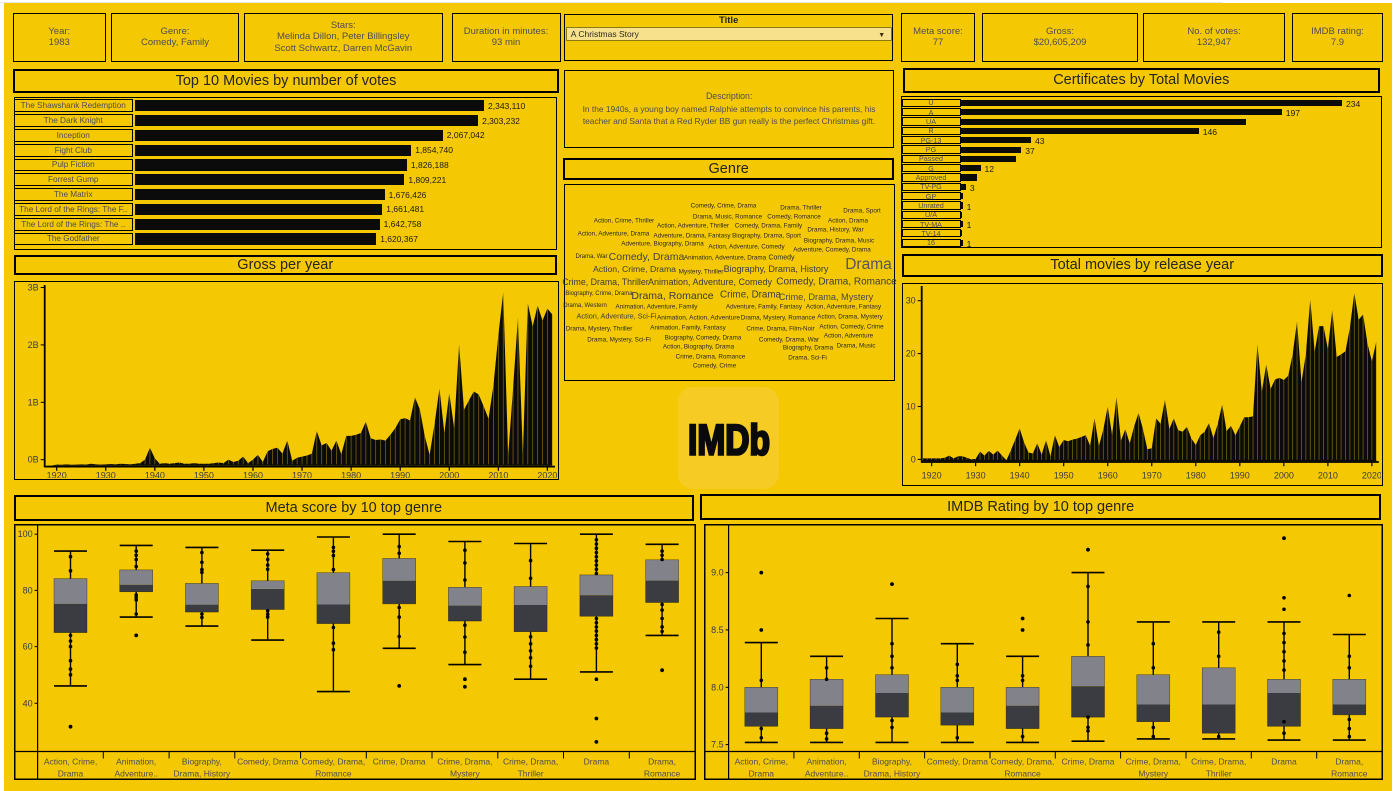 The width and height of the screenshot is (1395, 791). I want to click on svg-text: 100, so click(25, 534).